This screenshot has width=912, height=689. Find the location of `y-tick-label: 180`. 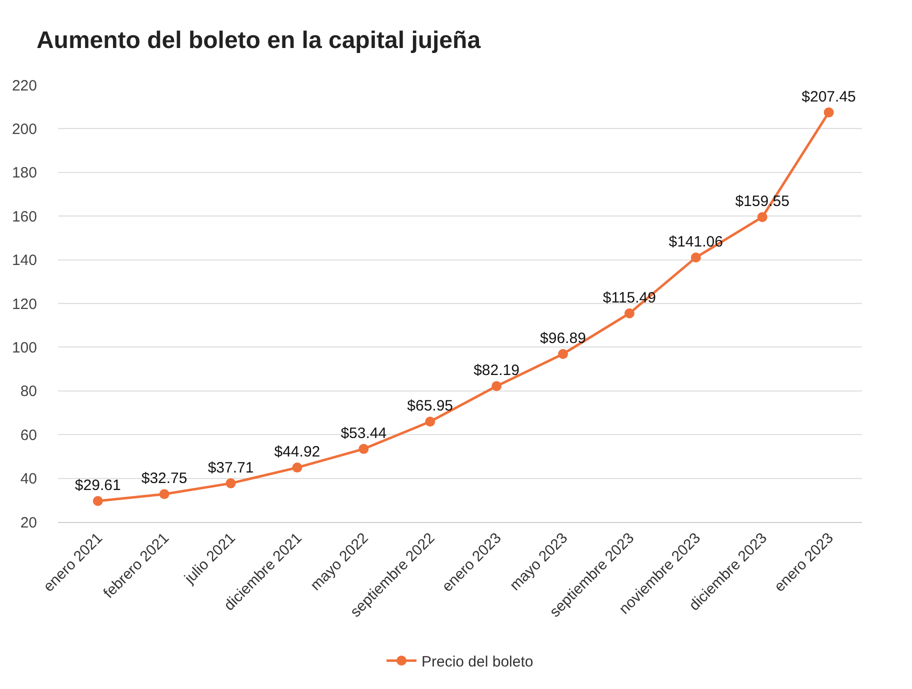

y-tick-label: 180 is located at coordinates (24, 173).